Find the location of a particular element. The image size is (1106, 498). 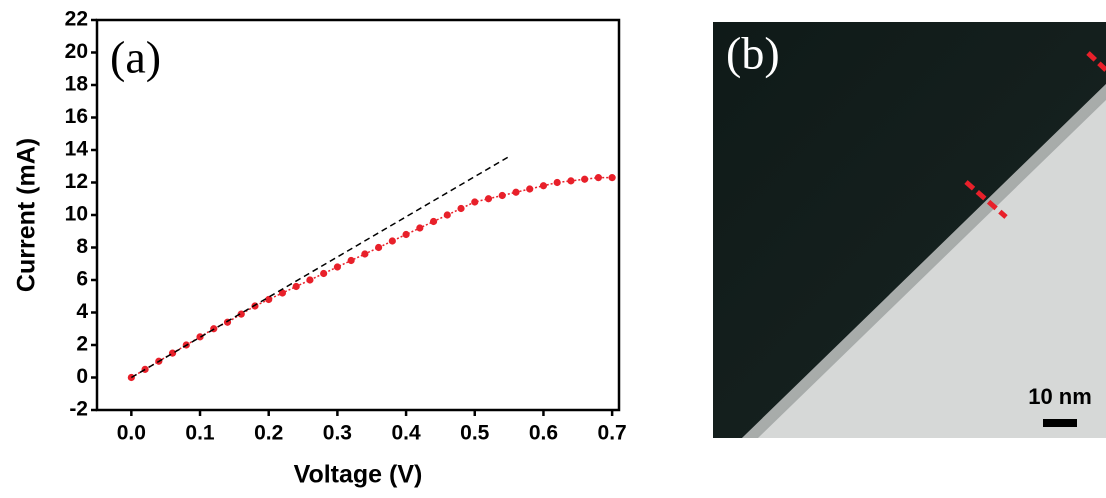

y-tick-label: 0 is located at coordinates (82, 376).